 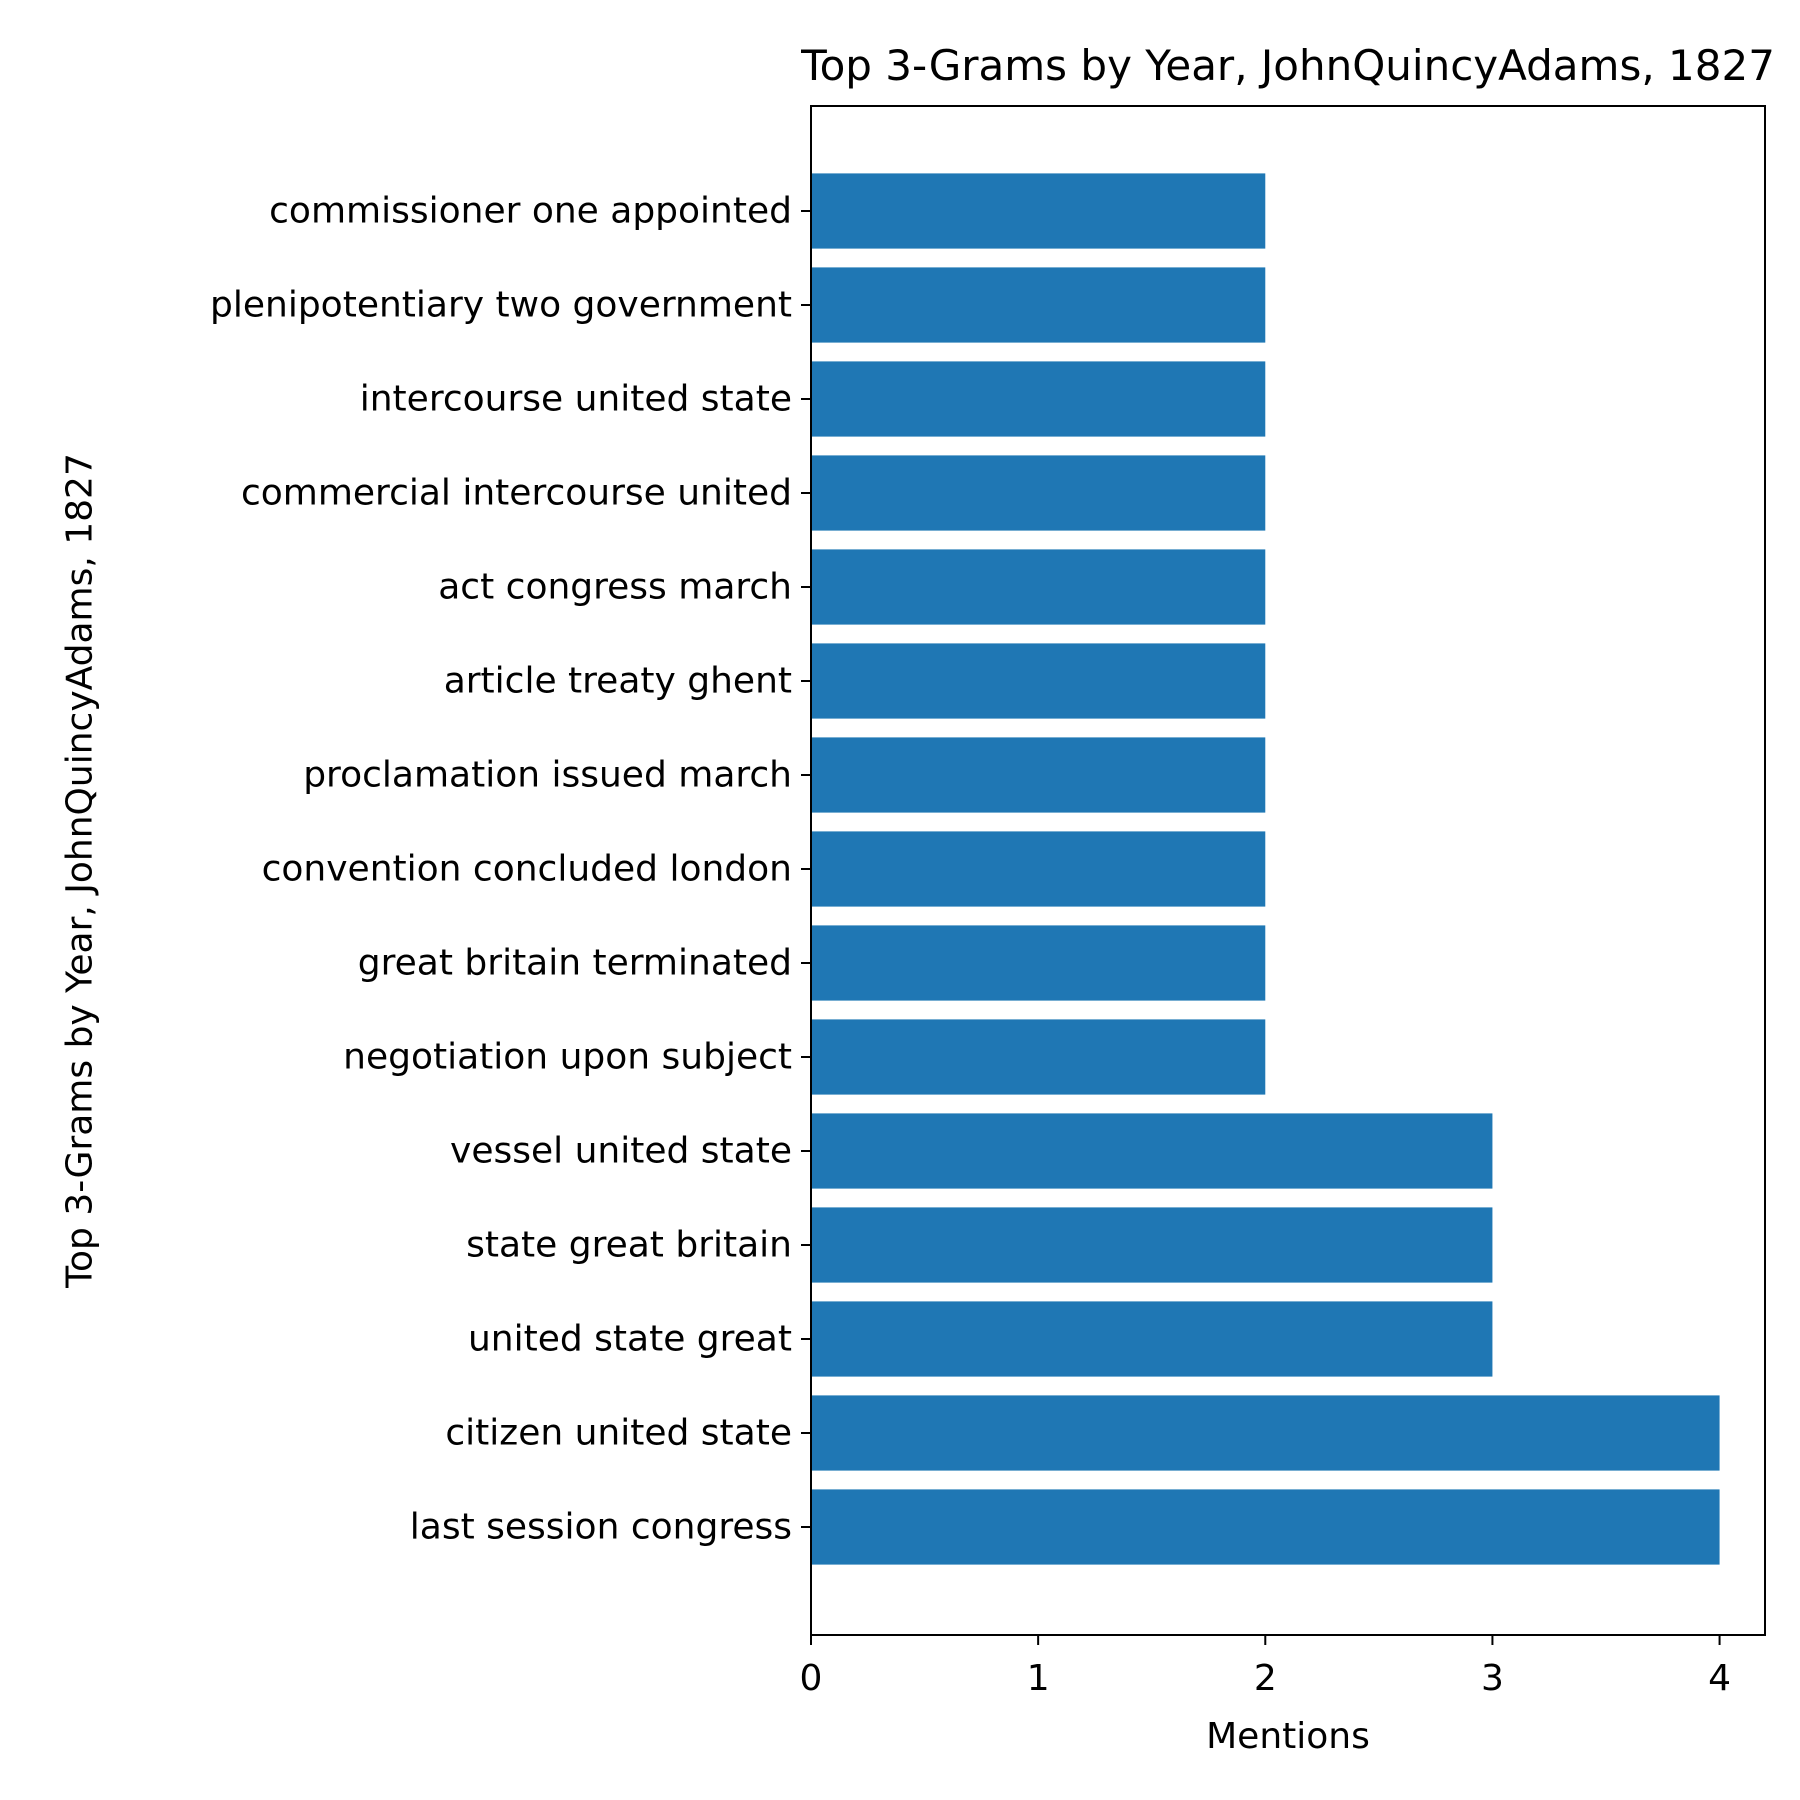 What do you see at coordinates (501, 305) in the screenshot?
I see `y-tick-label: plenipotentiary two government` at bounding box center [501, 305].